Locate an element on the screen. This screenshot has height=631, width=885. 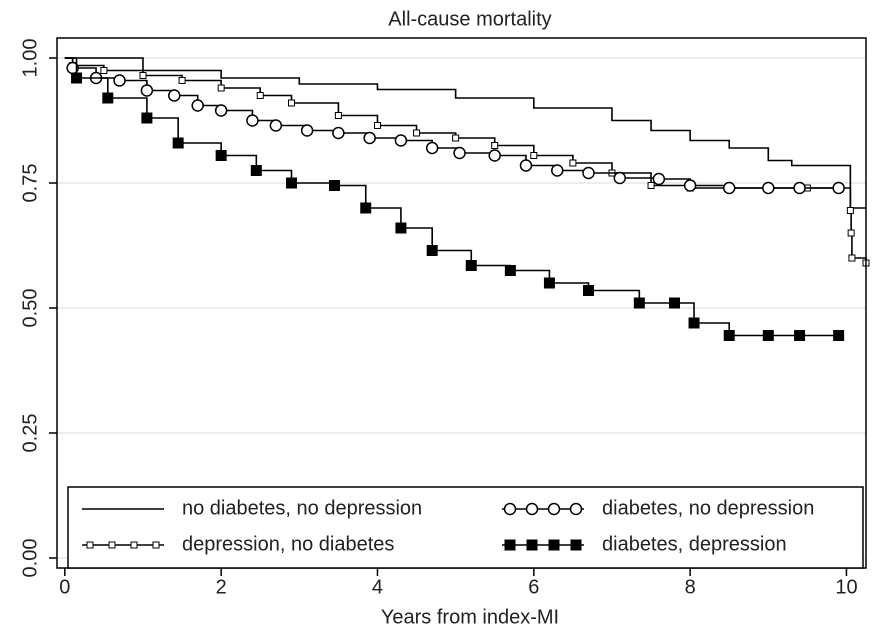
legend-box is located at coordinates (465, 527).